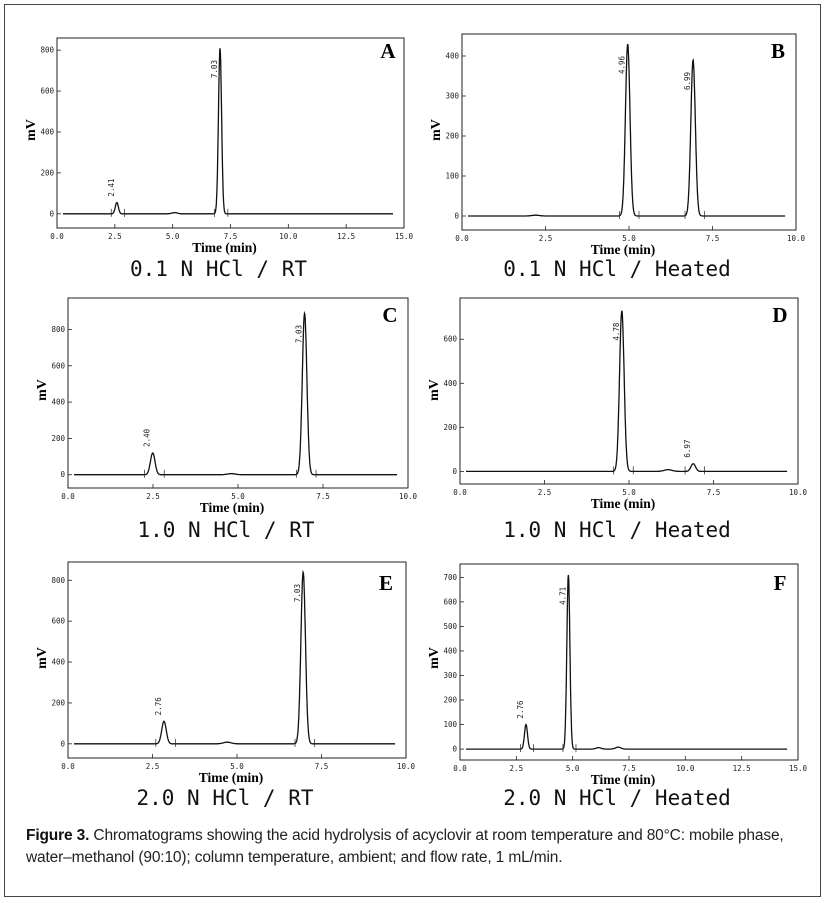  Describe the element at coordinates (147, 437) in the screenshot. I see `retention-time-label: 2.40` at that location.